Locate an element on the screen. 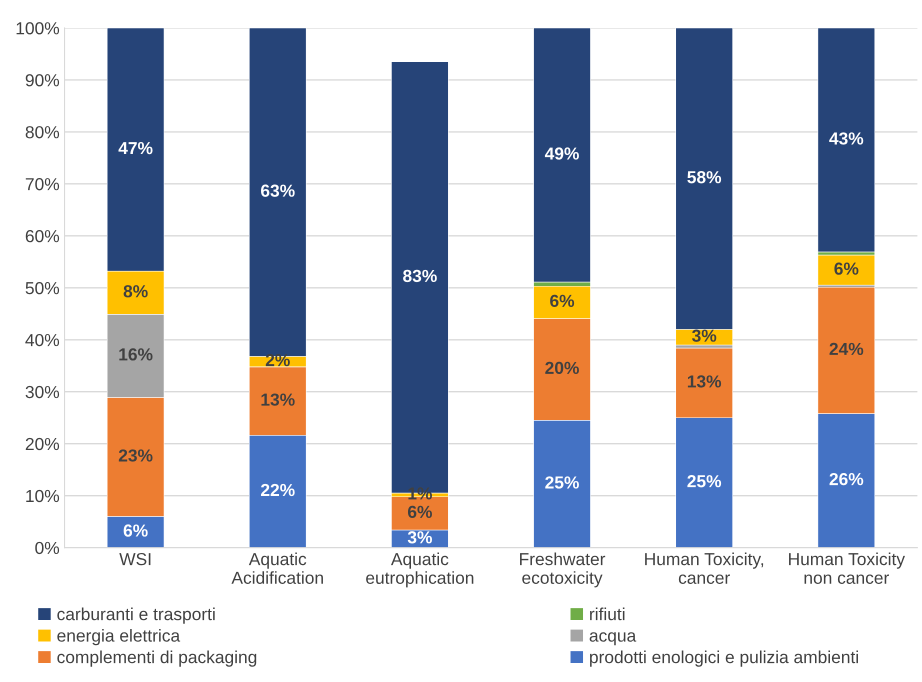  data-label: 63% is located at coordinates (278, 190).